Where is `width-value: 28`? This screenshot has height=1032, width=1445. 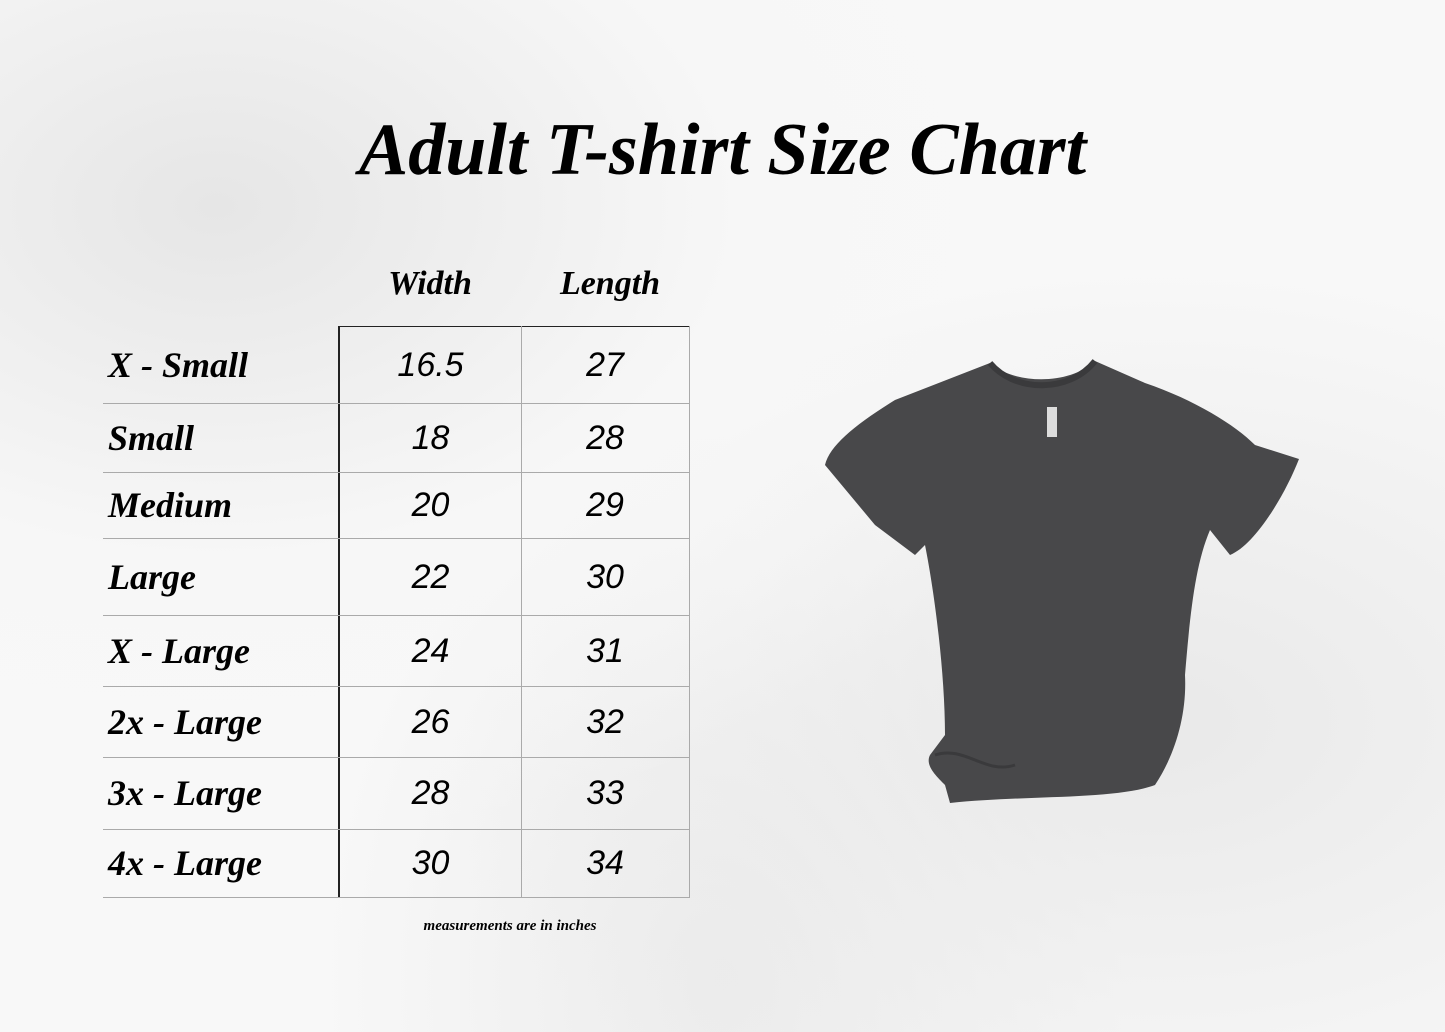
width-value: 28 is located at coordinates (430, 793).